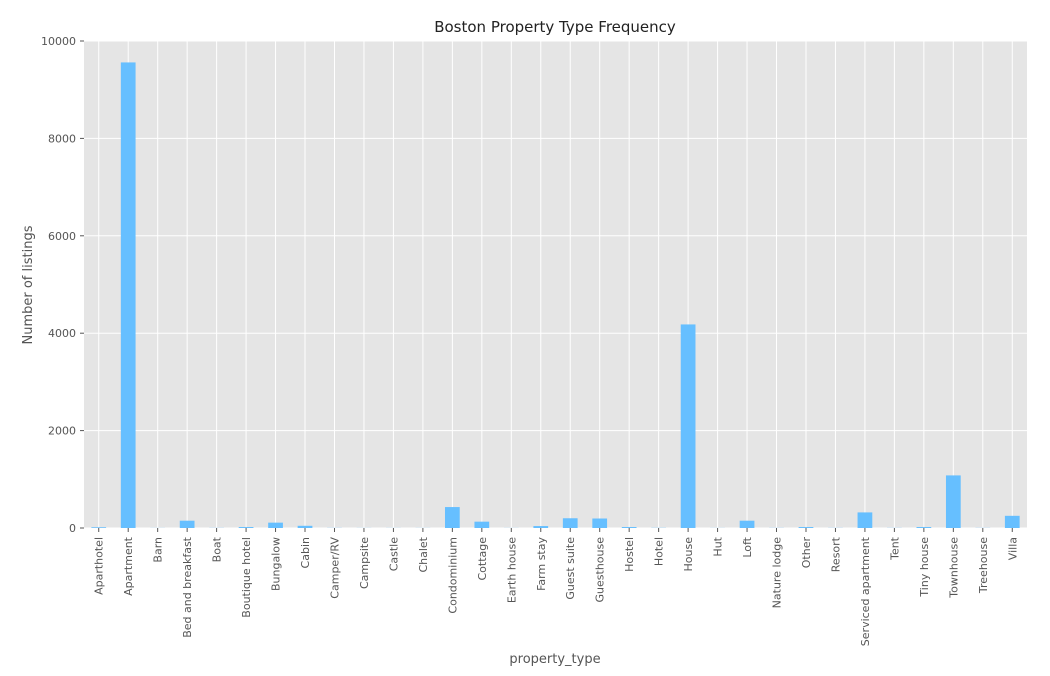 This screenshot has width=1050, height=676. Describe the element at coordinates (62, 138) in the screenshot. I see `y-tick-label: 8000` at that location.